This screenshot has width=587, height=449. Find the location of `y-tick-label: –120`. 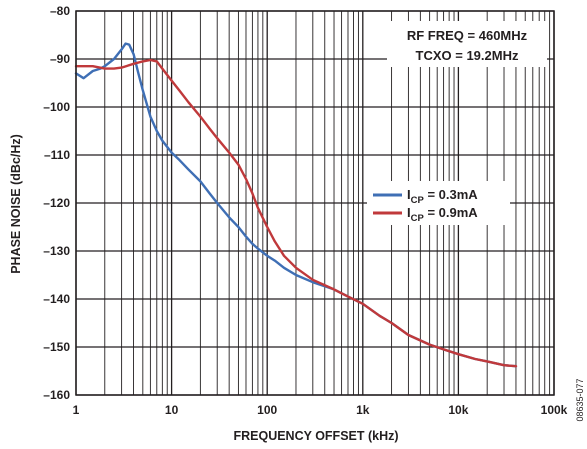

y-tick-label: –120 is located at coordinates (56, 203).